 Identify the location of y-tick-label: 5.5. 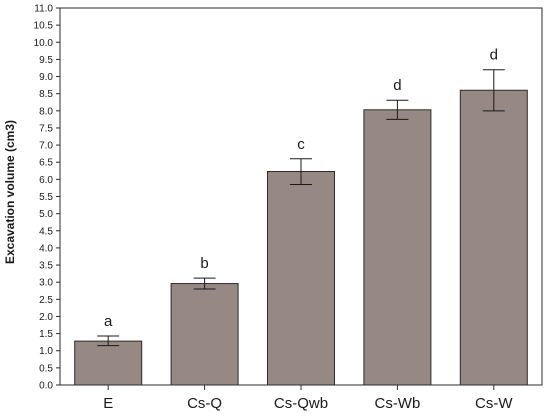
(46, 197).